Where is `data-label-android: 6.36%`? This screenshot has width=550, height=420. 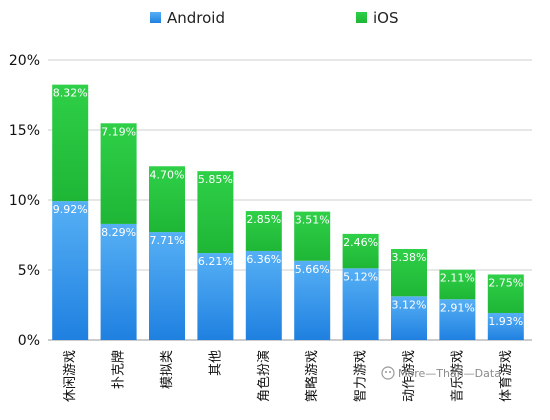 data-label-android: 6.36% is located at coordinates (263, 259).